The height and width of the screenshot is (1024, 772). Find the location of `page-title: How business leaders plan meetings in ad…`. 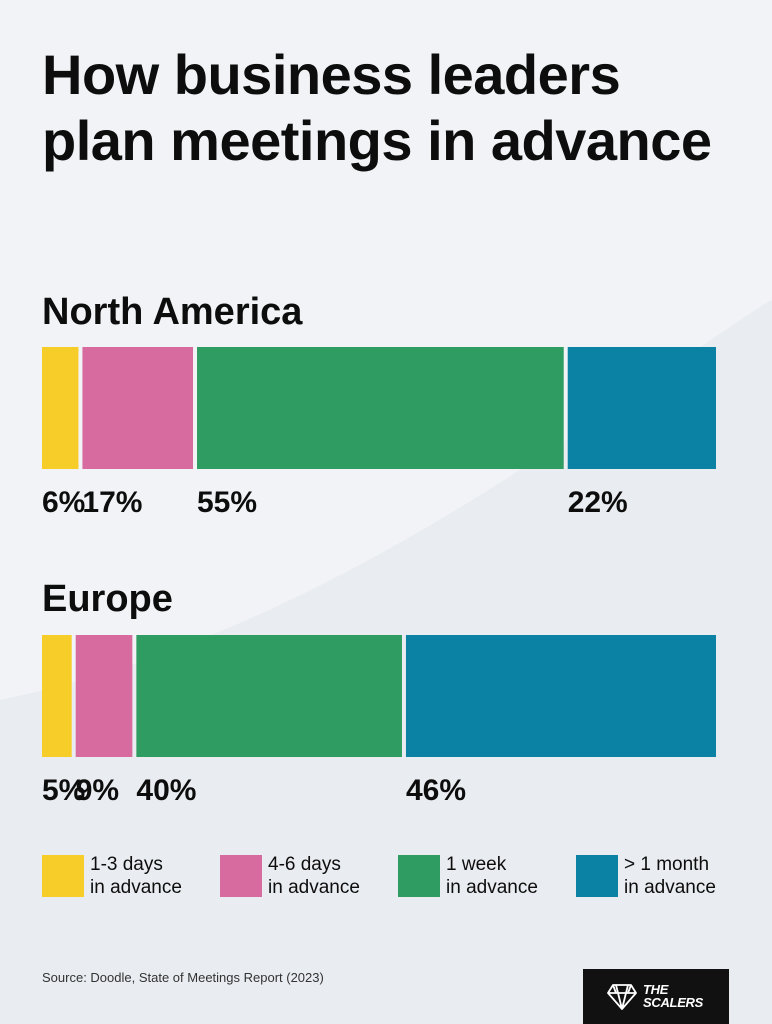

page-title: How business leaders plan meetings in ad… is located at coordinates (377, 107).